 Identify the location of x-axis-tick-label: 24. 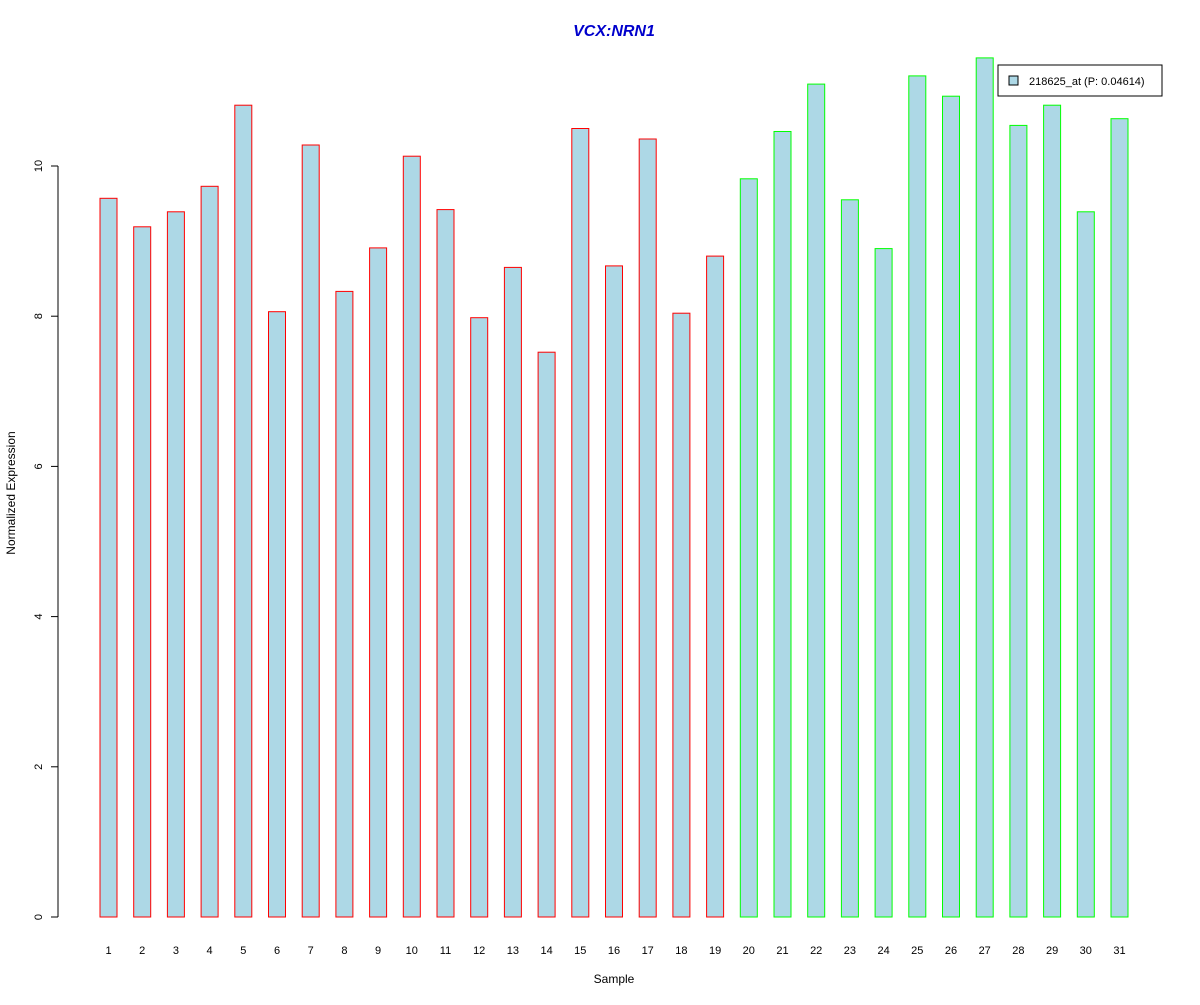
(883, 951).